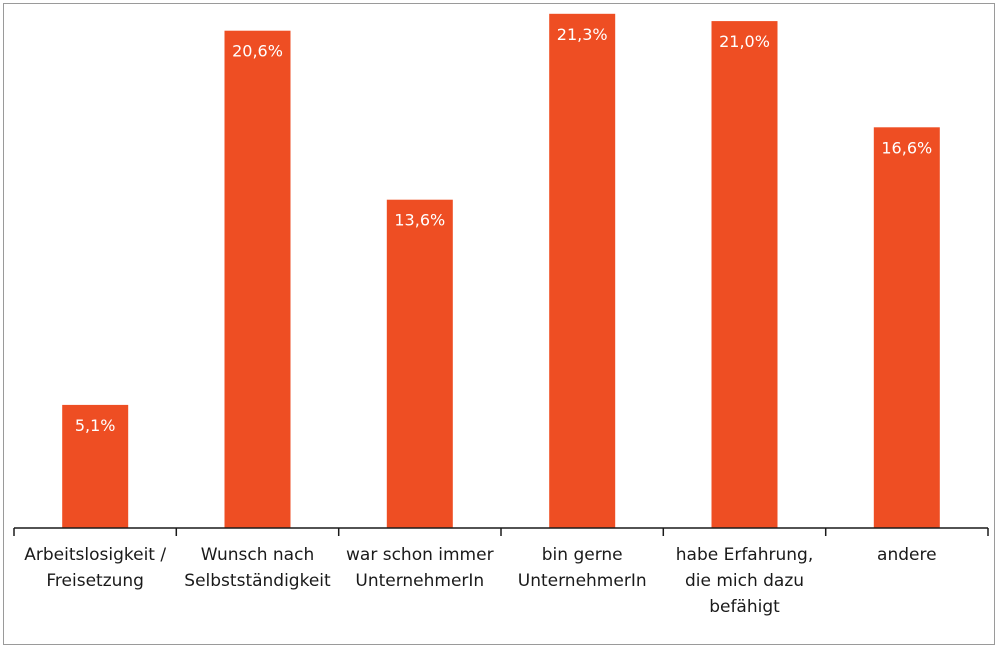 Image resolution: width=1000 pixels, height=650 pixels. What do you see at coordinates (257, 51) in the screenshot?
I see `data-label-1: 20,6%` at bounding box center [257, 51].